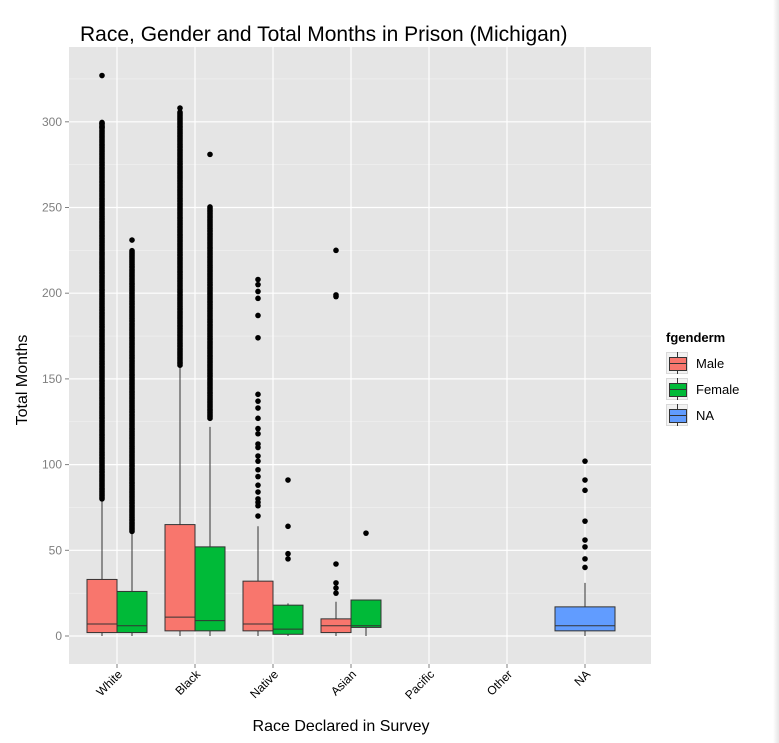  Describe the element at coordinates (677, 415) in the screenshot. I see `legend-key-na` at that location.